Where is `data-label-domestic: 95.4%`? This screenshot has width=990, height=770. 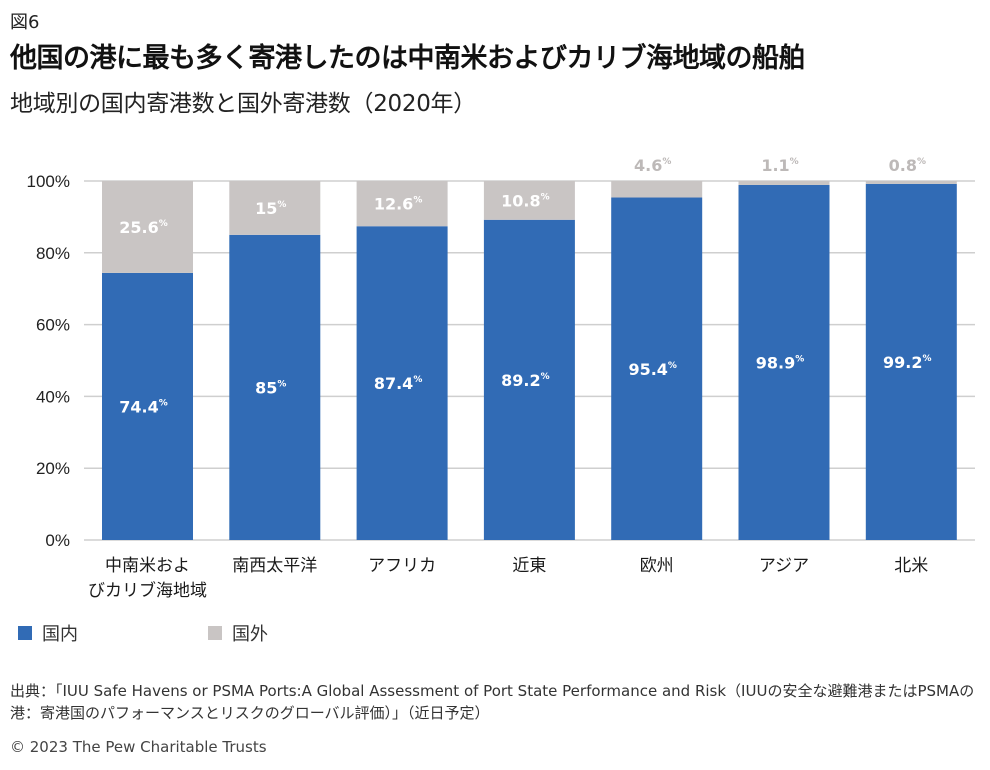 data-label-domestic: 95.4% is located at coordinates (652, 369).